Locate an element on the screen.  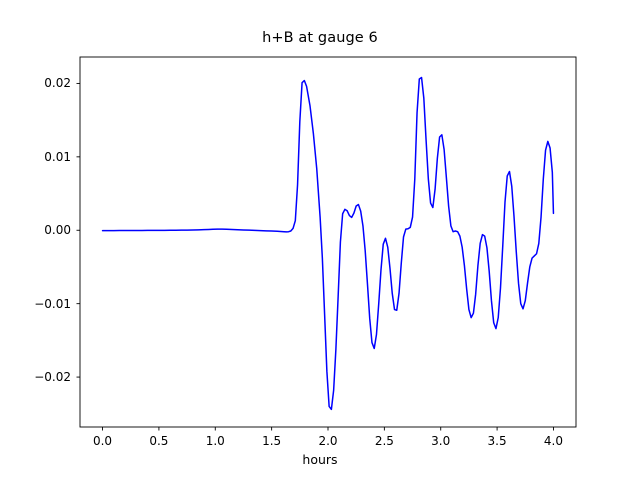
y-tick-label: 0.02 is located at coordinates (57, 83).